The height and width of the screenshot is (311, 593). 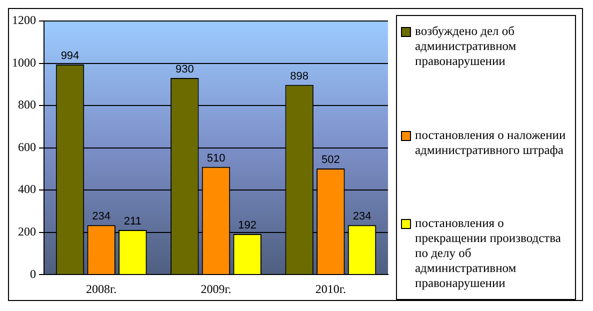 I want to click on data-label: 930, so click(x=184, y=70).